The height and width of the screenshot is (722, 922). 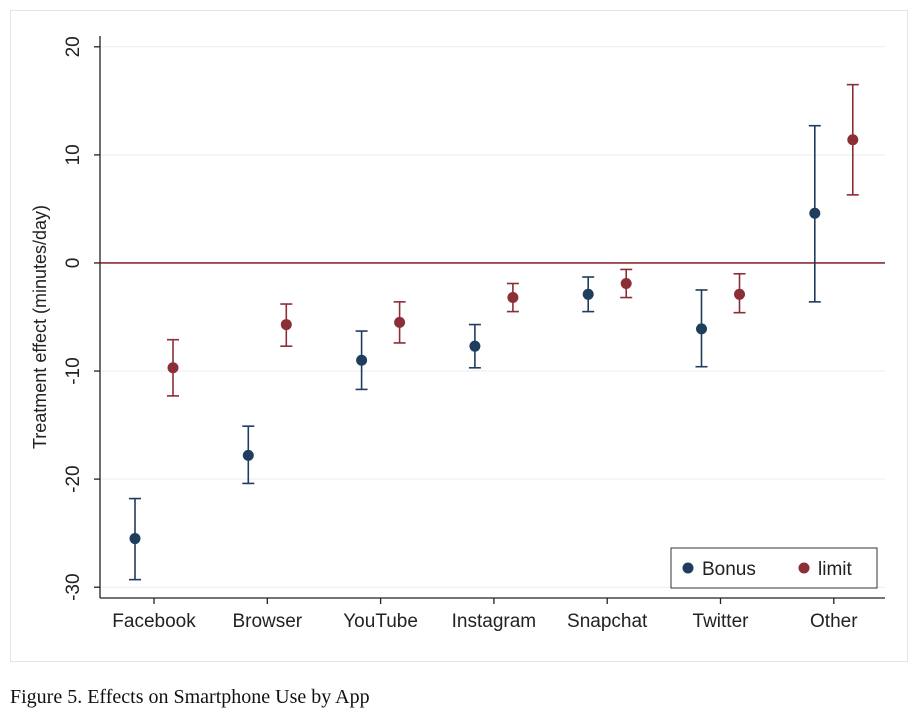 I want to click on x-tick-label: Snapchat, so click(x=607, y=621).